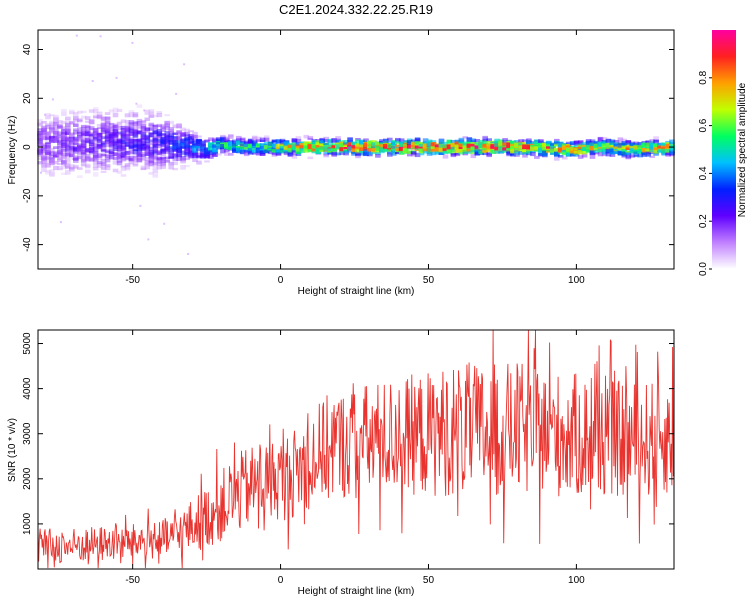  What do you see at coordinates (27, 388) in the screenshot?
I see `y-tick-label: 4000` at bounding box center [27, 388].